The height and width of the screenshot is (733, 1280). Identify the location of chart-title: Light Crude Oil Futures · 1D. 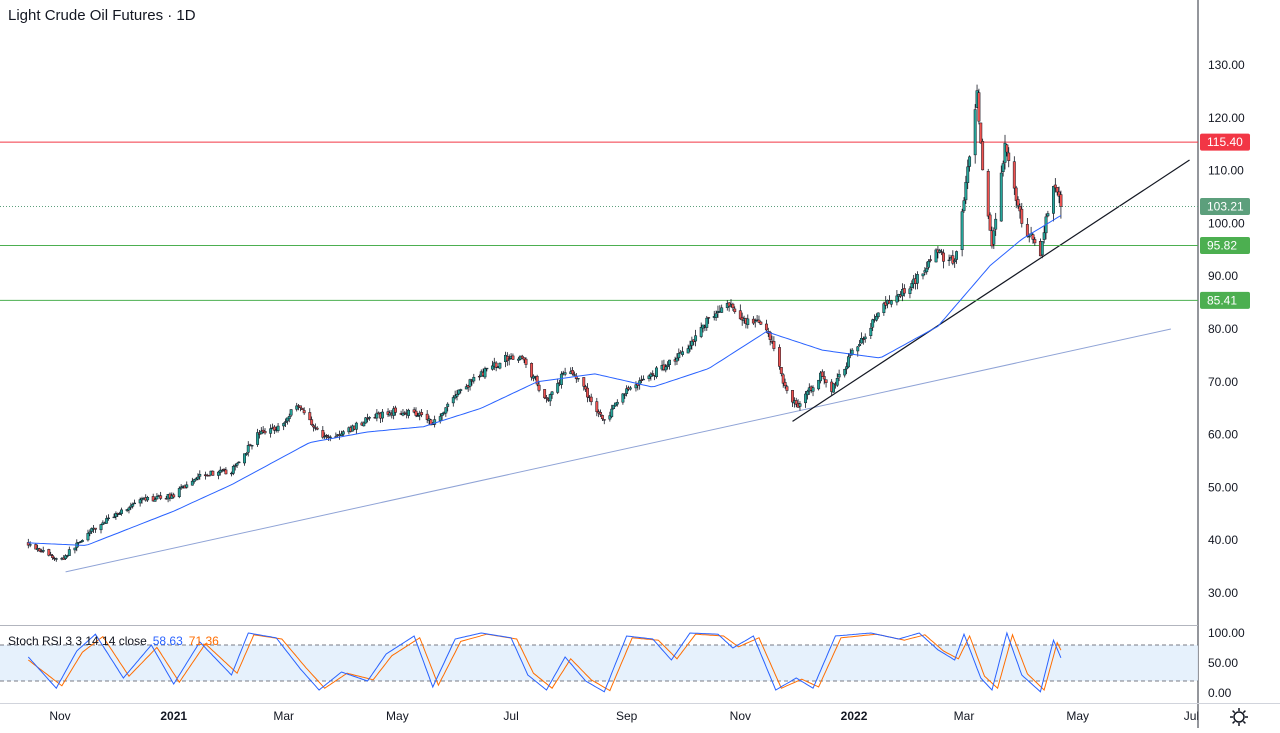
(102, 15).